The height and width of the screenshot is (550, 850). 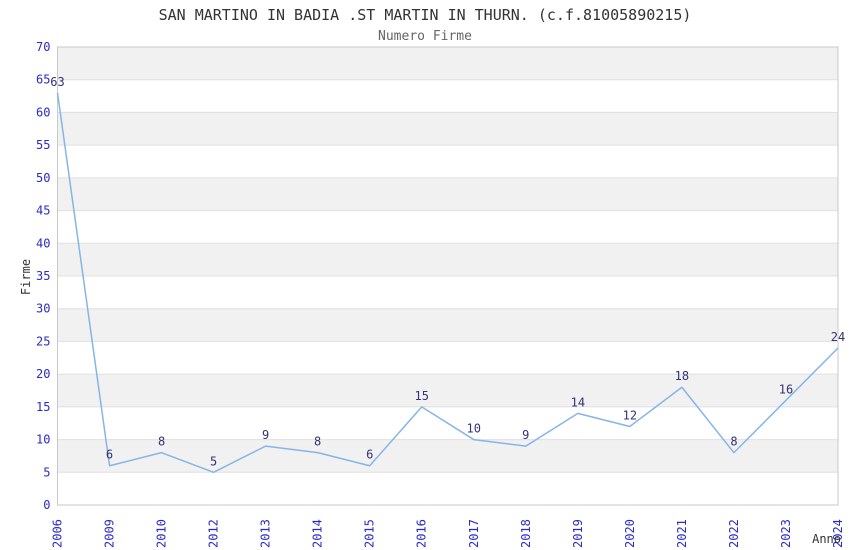 I want to click on y-tick-label: 50, so click(x=43, y=178).